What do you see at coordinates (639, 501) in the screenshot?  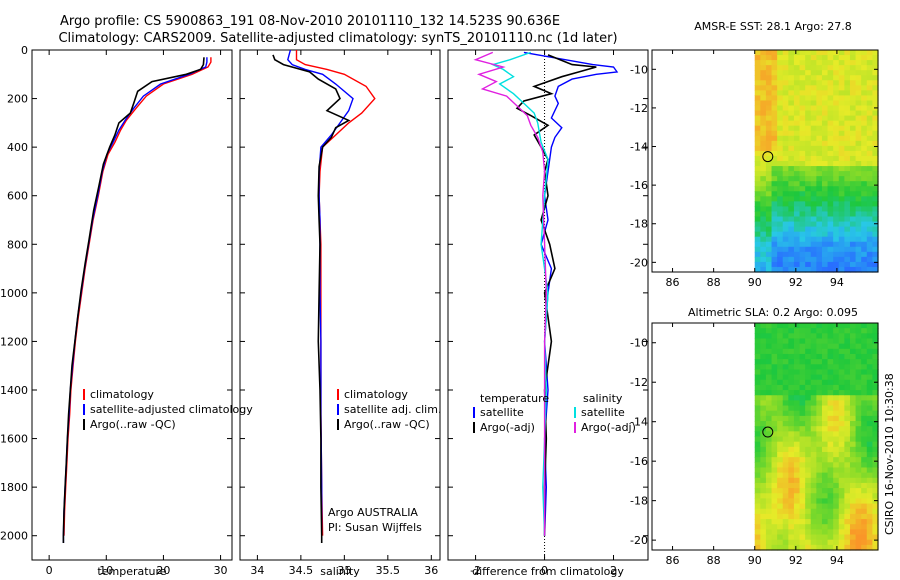 I see `y-tick-label: -18` at bounding box center [639, 501].